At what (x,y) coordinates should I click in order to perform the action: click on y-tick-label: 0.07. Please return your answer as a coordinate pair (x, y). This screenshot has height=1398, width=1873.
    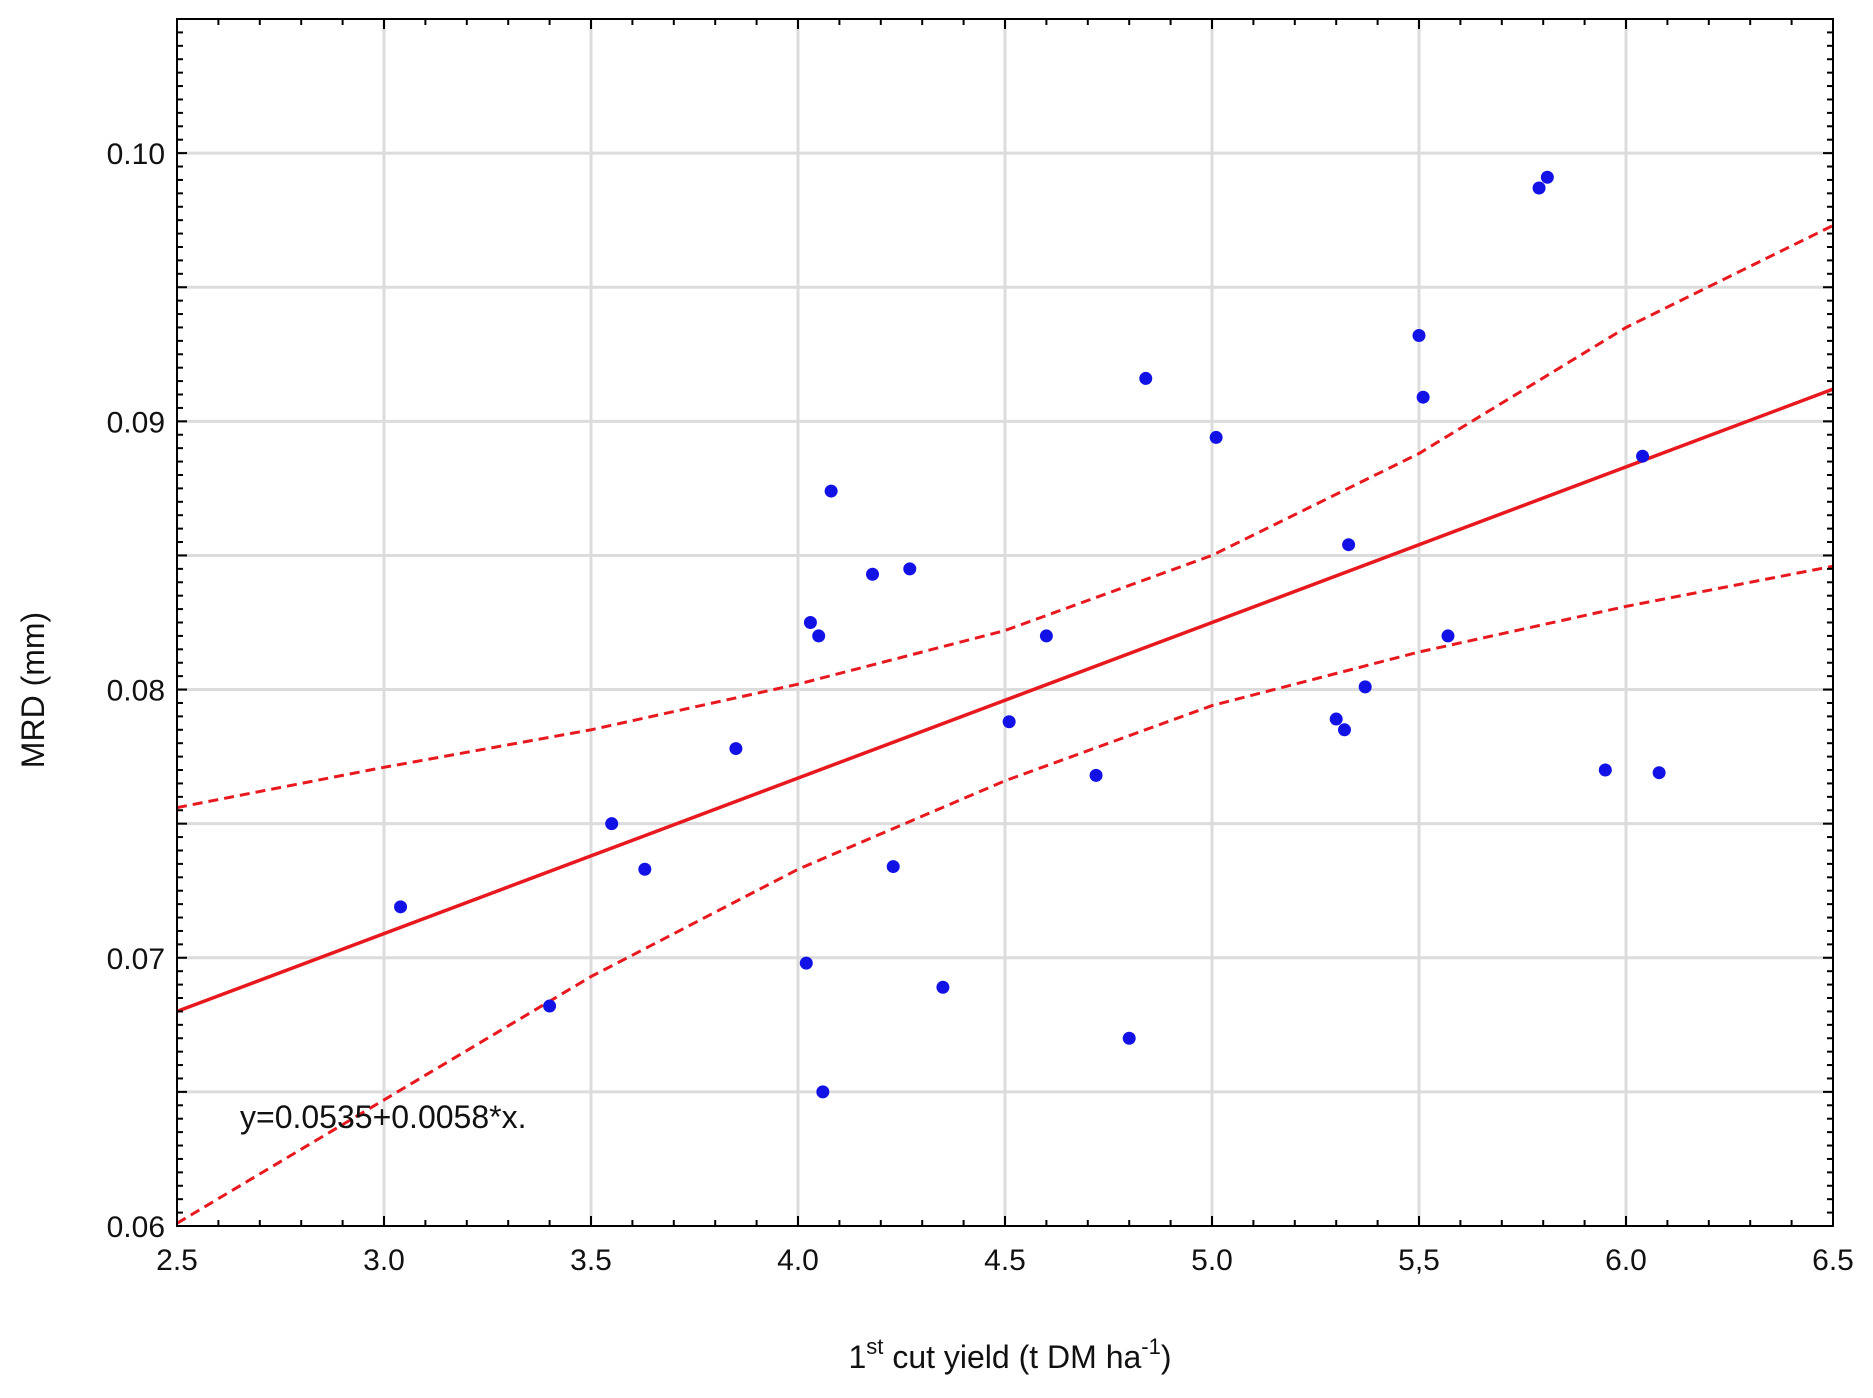
    Looking at the image, I should click on (136, 959).